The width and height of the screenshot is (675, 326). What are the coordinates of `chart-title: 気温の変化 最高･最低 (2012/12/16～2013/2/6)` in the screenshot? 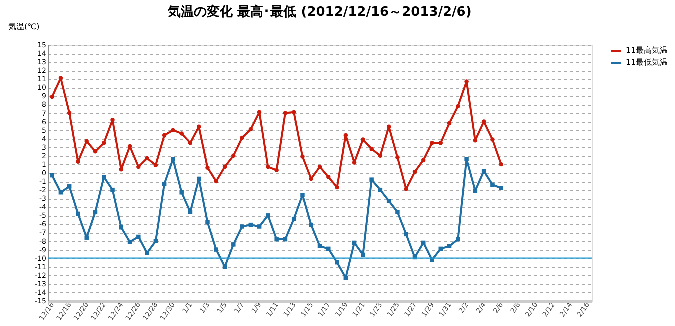 It's located at (319, 12).